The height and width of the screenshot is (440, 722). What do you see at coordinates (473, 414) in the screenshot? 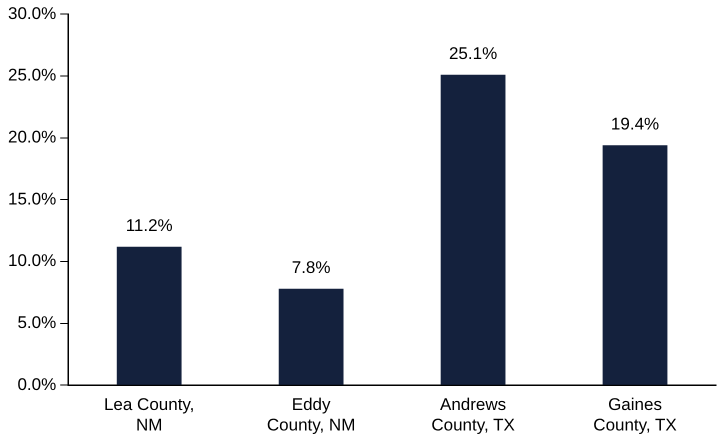
I see `x-tick-label: Andrews County, TX` at bounding box center [473, 414].